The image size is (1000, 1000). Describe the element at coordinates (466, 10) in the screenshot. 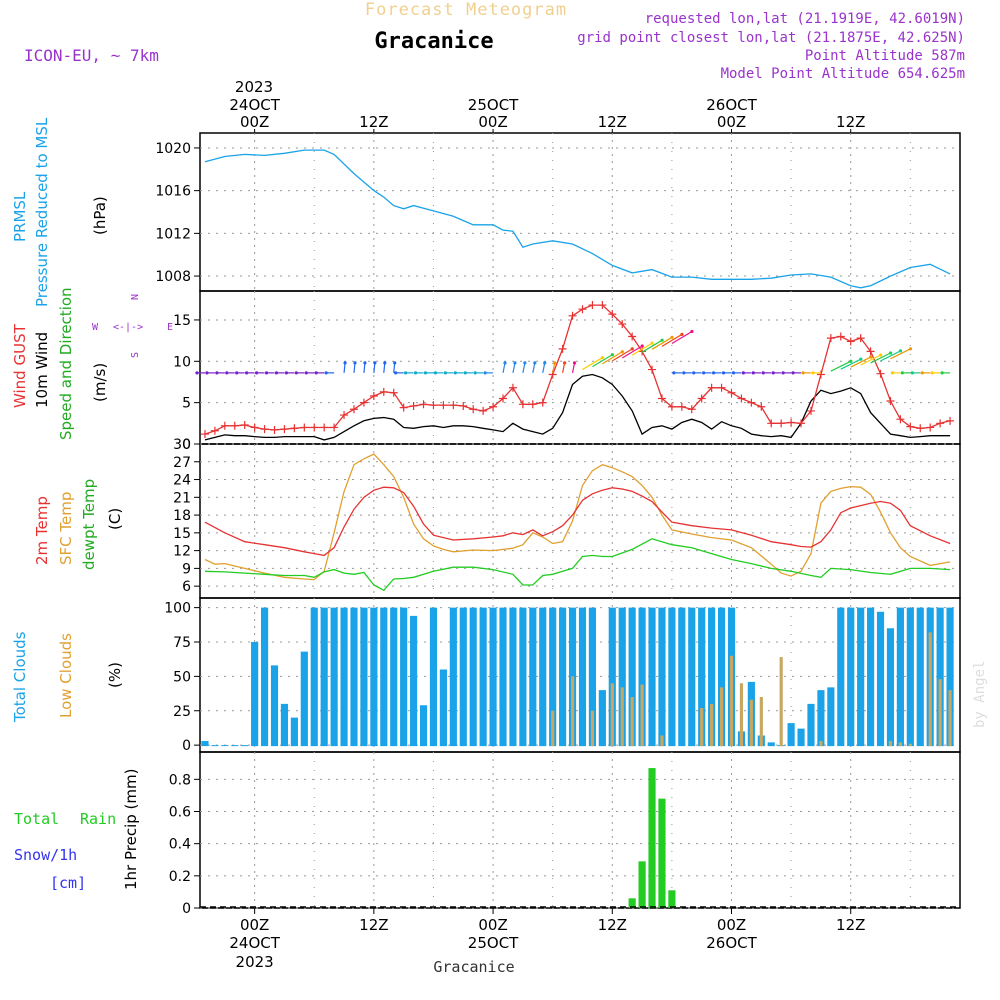

I see `product-title: Forecast Meteogram` at that location.